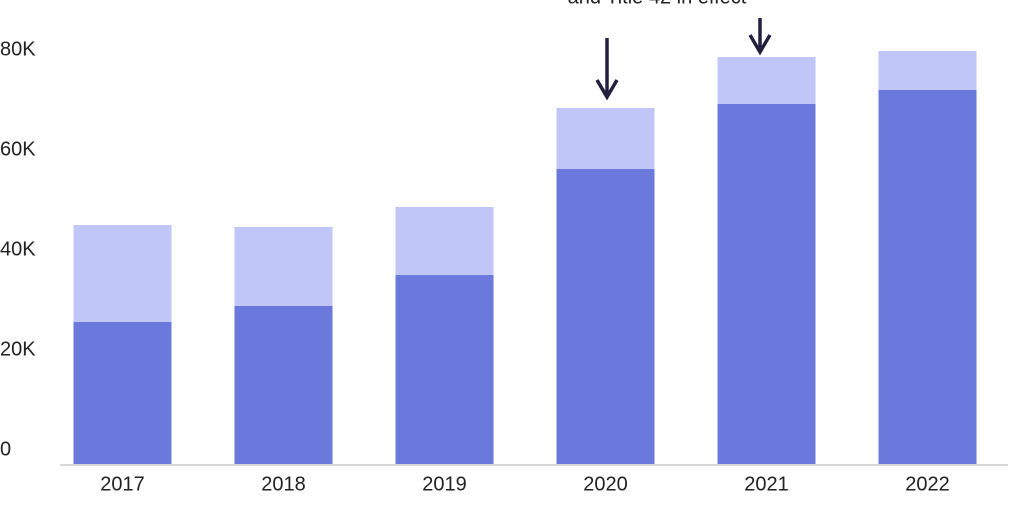  Describe the element at coordinates (927, 484) in the screenshot. I see `x-tick-label: 2022` at that location.